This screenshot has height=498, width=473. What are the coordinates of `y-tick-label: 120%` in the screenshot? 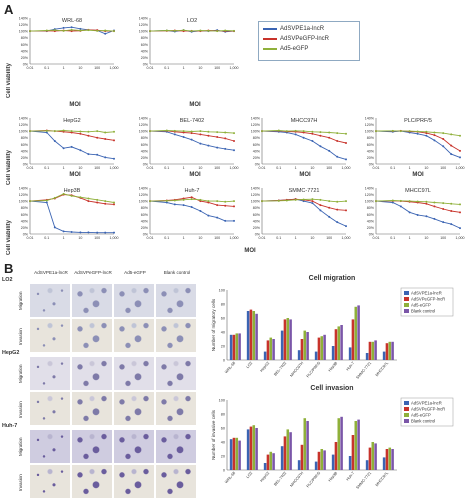 It's located at (144, 195).